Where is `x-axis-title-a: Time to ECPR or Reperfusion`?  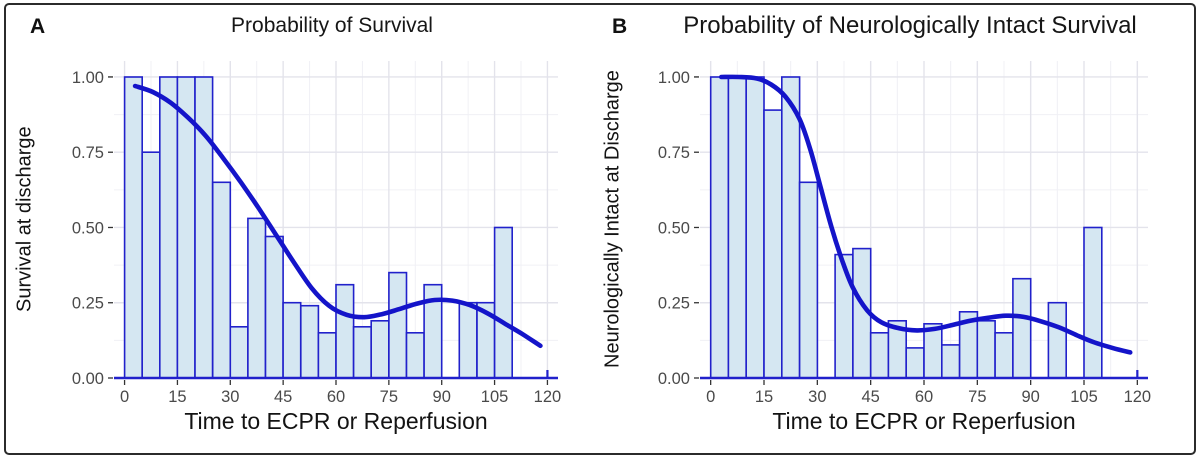 x-axis-title-a: Time to ECPR or Reperfusion is located at coordinates (336, 421).